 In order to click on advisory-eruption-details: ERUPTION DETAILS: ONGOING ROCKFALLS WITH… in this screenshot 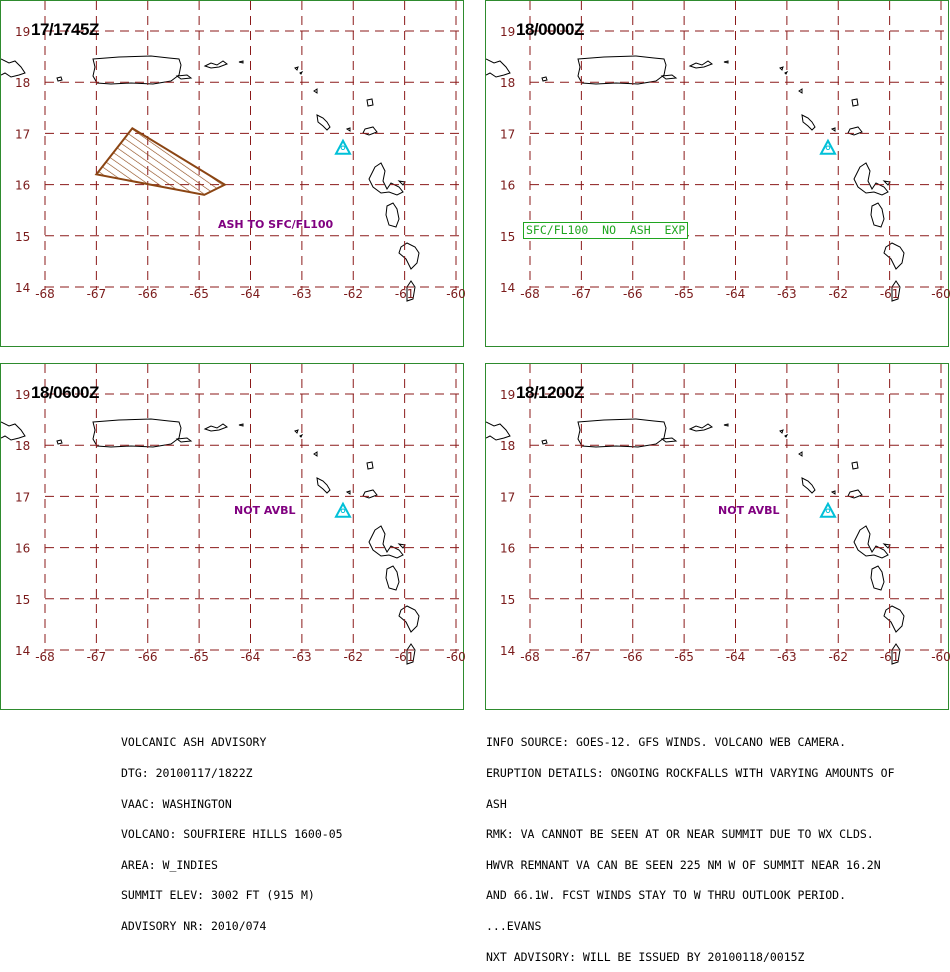, I will do `click(690, 773)`.